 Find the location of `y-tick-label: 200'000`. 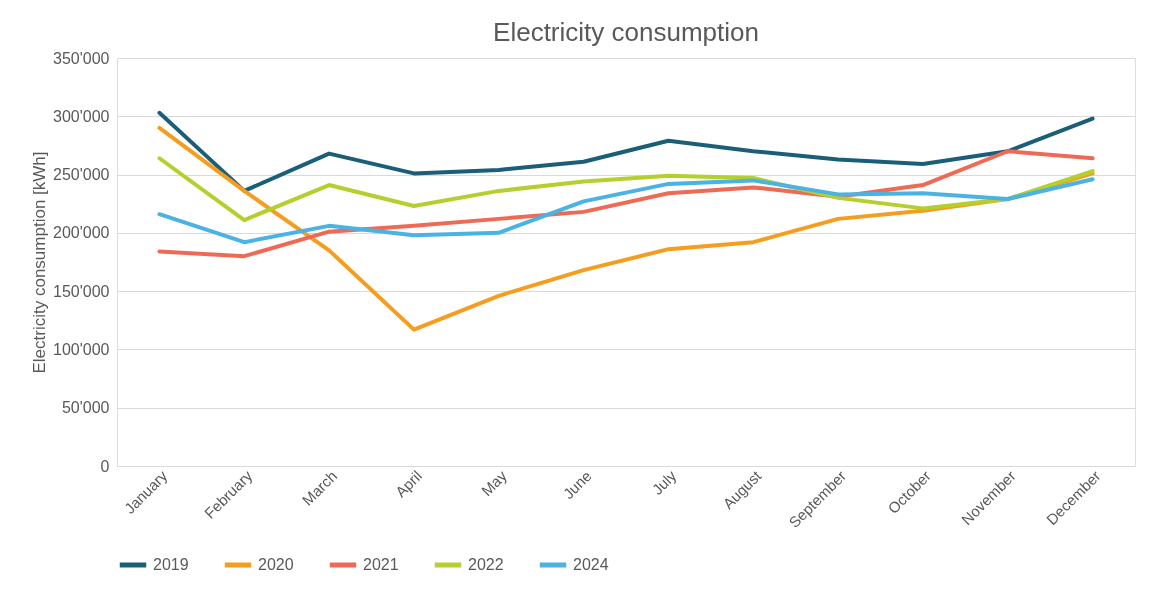

y-tick-label: 200'000 is located at coordinates (81, 233).